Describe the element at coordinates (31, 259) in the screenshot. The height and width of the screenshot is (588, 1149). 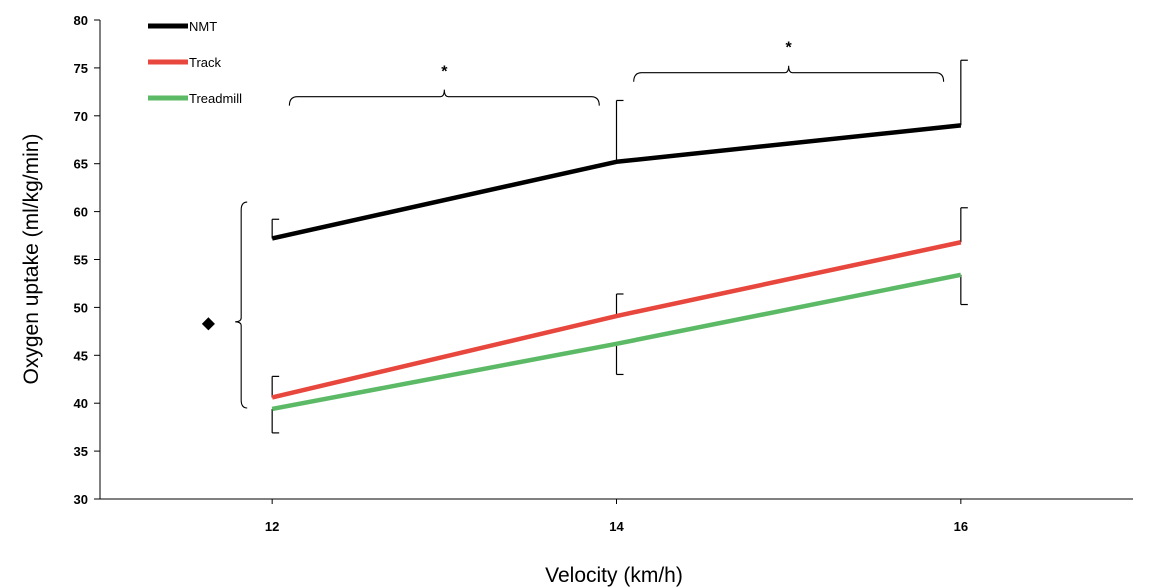
I see `y-axis-title: Oxygen uptake (ml/kg/min)` at that location.